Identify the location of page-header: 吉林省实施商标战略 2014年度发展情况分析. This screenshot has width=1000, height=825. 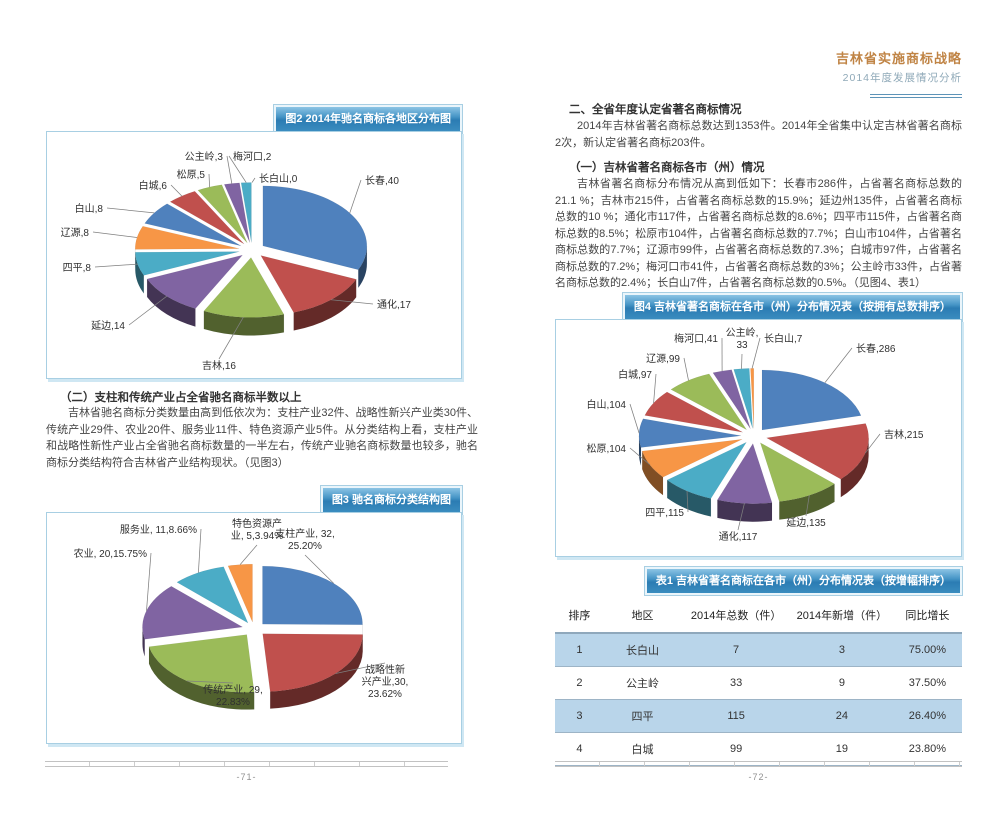
(758, 75).